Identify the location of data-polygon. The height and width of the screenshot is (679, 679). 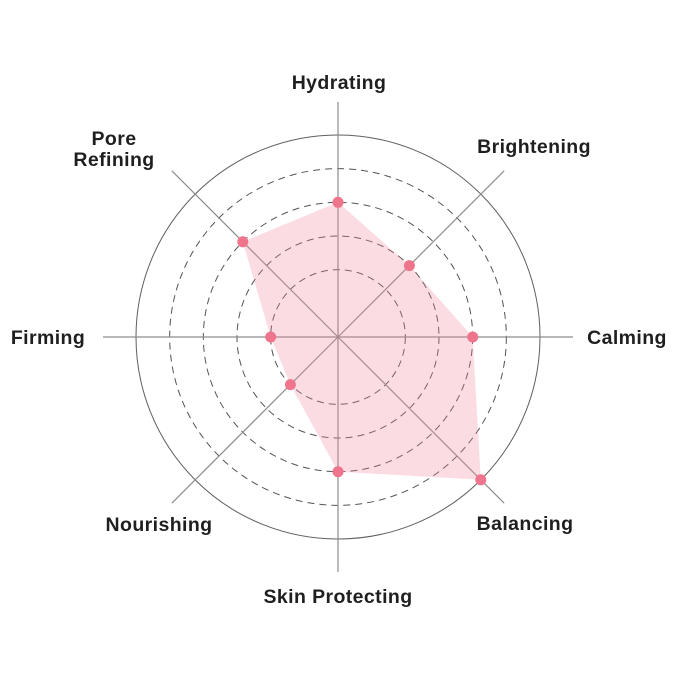
(361, 341).